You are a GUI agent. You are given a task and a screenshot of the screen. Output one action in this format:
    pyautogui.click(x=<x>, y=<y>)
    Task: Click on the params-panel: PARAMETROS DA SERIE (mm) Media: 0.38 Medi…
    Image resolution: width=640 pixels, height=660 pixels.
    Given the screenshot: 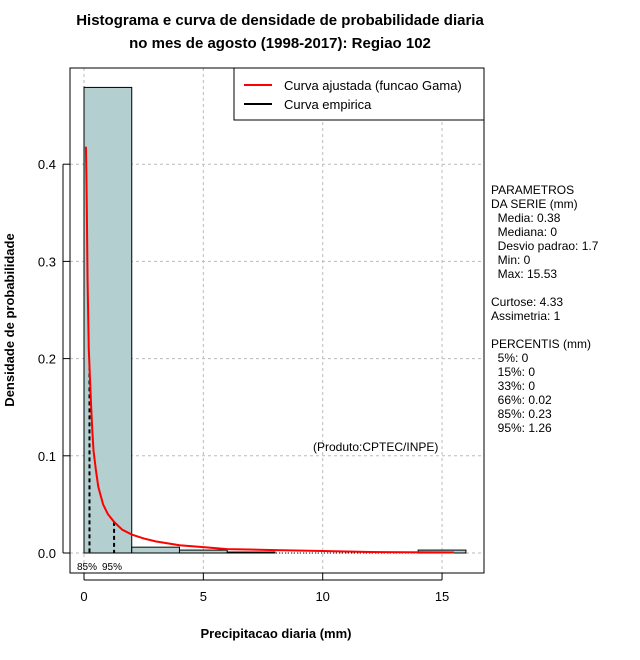 What is the action you would take?
    pyautogui.click(x=544, y=309)
    